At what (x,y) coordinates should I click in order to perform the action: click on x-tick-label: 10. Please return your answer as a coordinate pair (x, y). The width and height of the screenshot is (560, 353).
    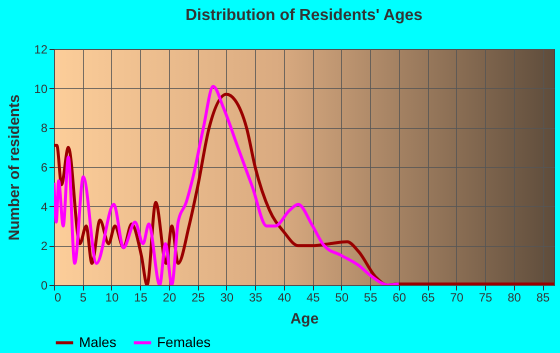
    Looking at the image, I should click on (112, 297).